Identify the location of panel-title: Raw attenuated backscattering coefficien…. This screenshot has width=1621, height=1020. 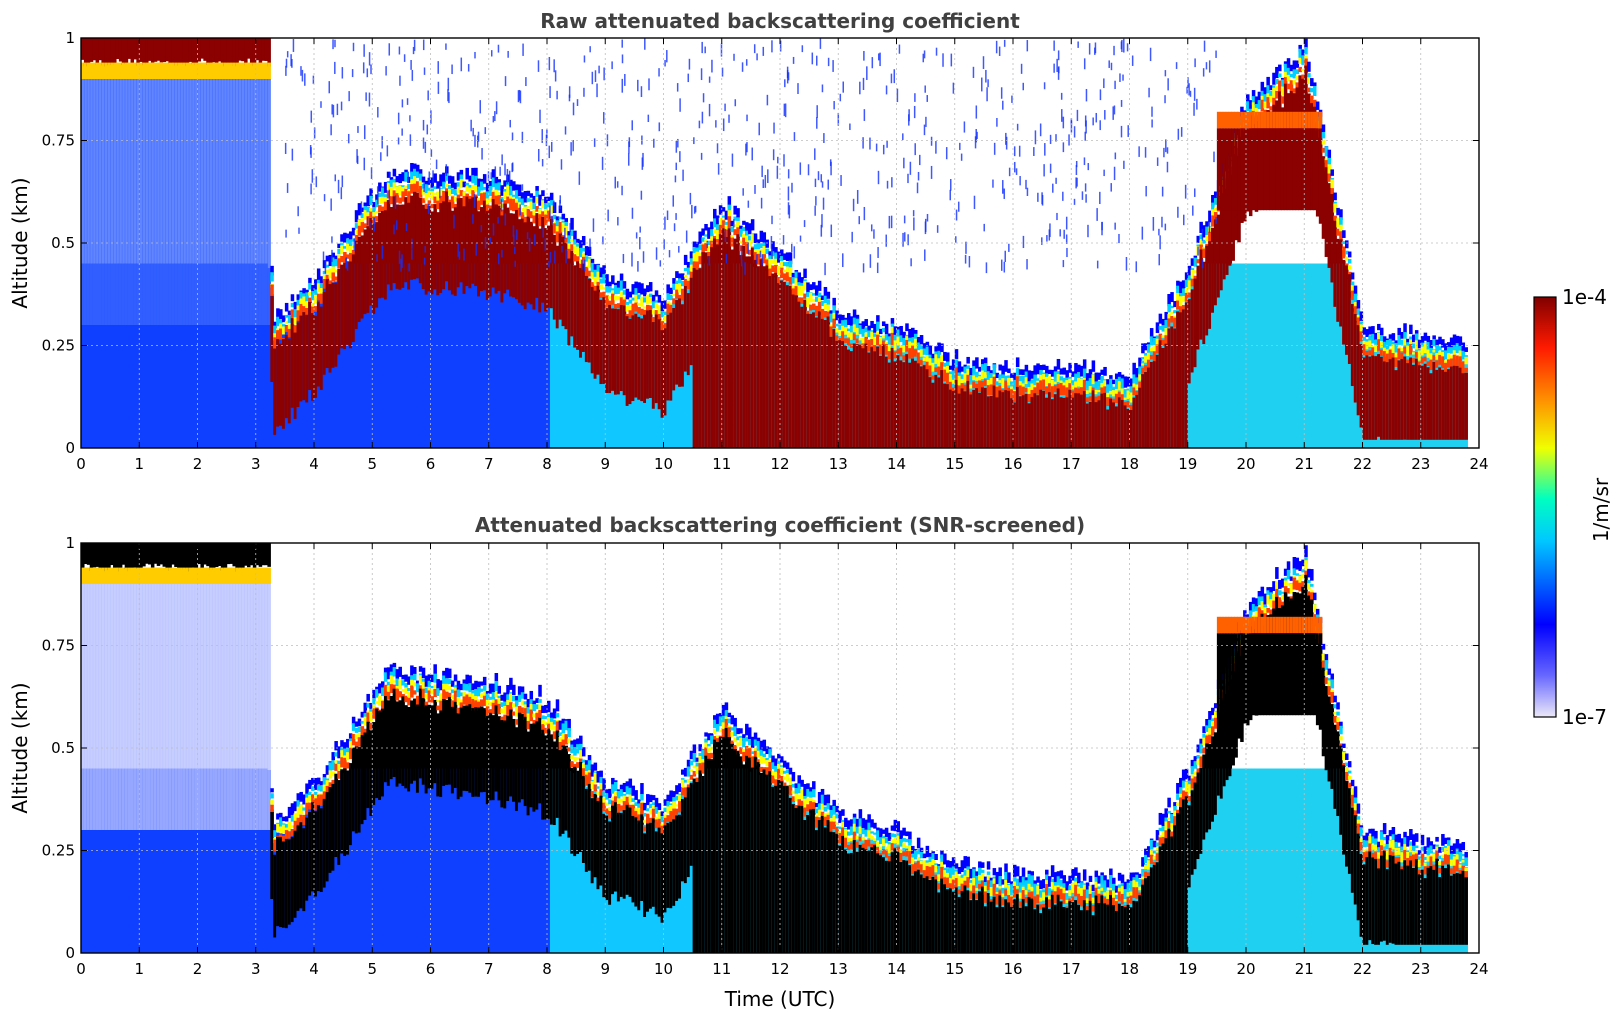
(780, 21).